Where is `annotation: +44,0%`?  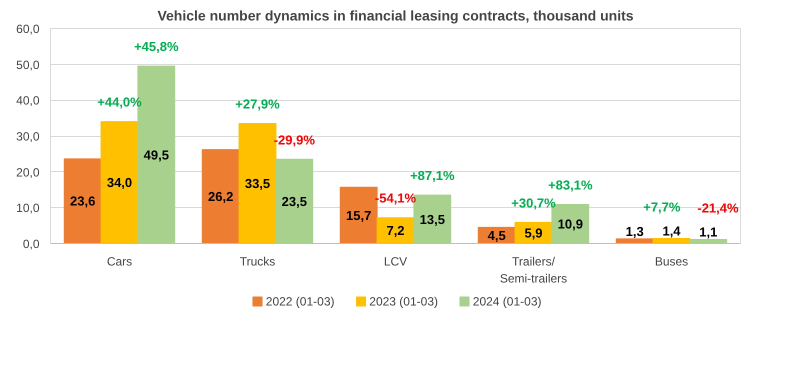
annotation: +44,0% is located at coordinates (119, 102).